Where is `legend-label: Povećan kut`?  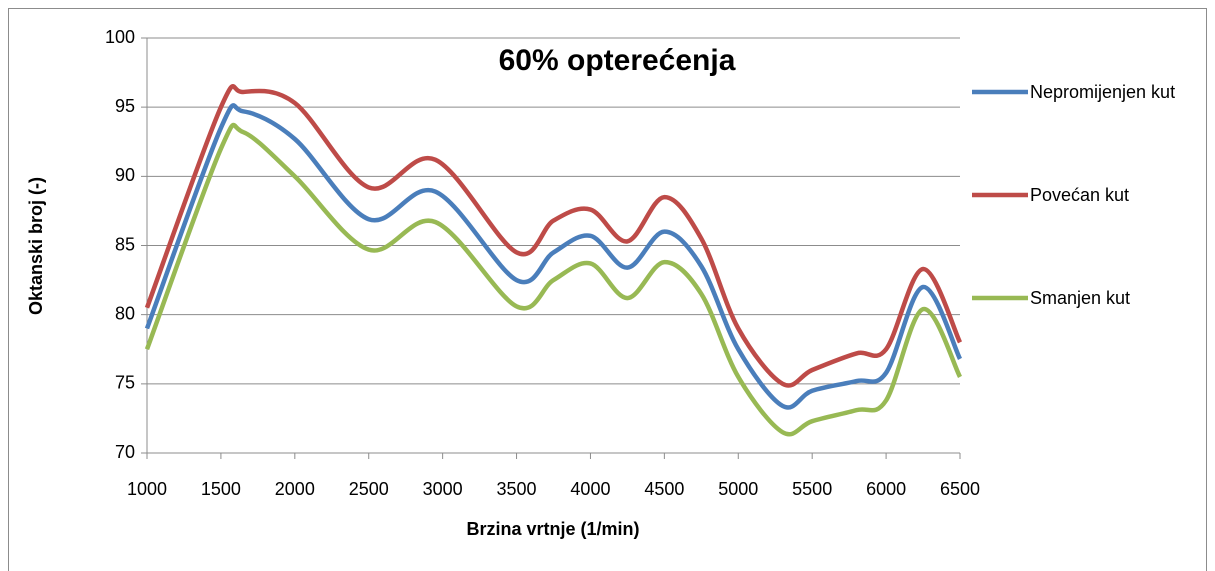
legend-label: Povećan kut is located at coordinates (1080, 195).